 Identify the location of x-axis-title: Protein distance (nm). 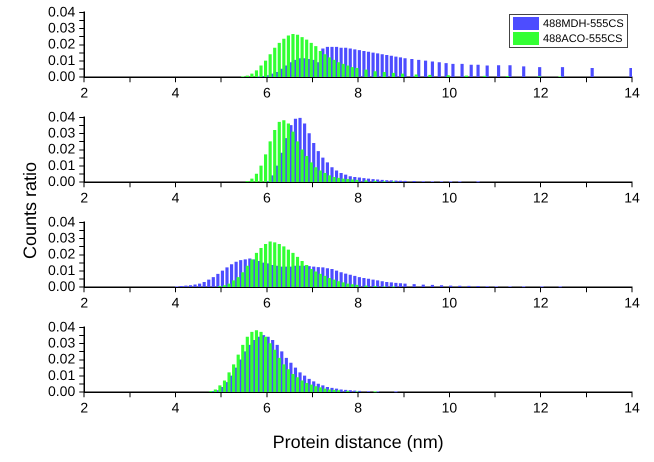
(358, 442).